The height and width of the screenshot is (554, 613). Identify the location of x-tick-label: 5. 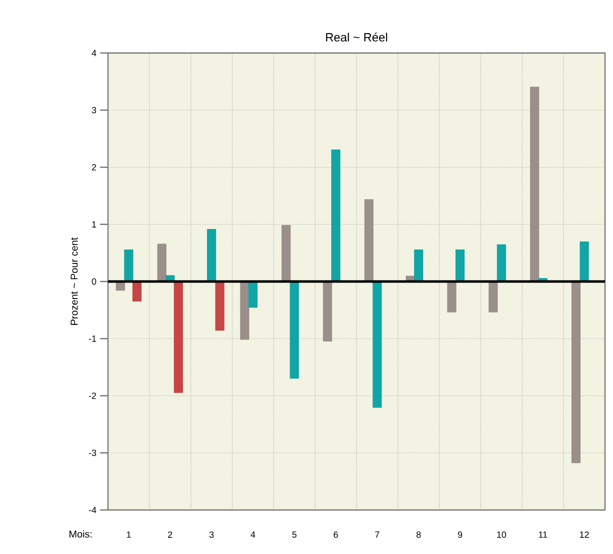
(294, 534).